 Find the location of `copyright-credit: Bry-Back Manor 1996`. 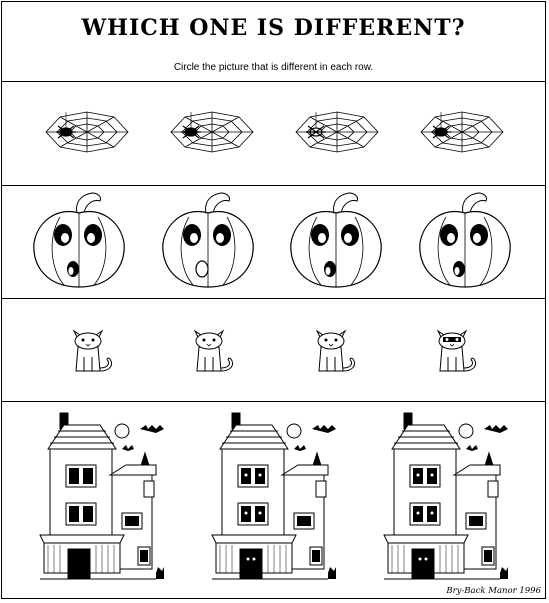

copyright-credit: Bry-Back Manor 1996 is located at coordinates (493, 591).